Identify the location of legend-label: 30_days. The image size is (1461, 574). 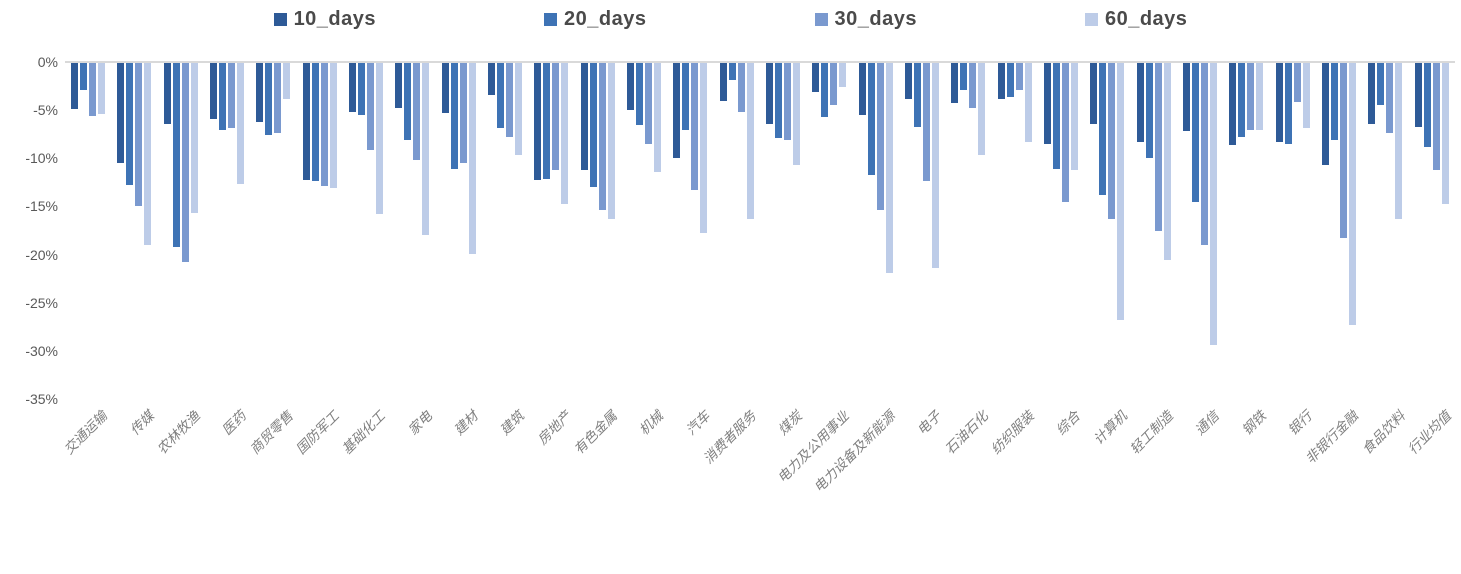
(875, 19).